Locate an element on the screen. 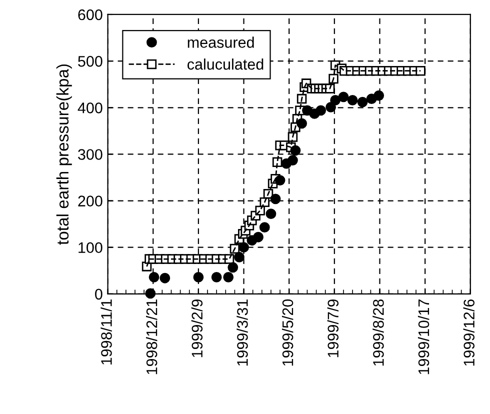 The height and width of the screenshot is (414, 490). x-tick-label: 1998/12/21 is located at coordinates (152, 337).